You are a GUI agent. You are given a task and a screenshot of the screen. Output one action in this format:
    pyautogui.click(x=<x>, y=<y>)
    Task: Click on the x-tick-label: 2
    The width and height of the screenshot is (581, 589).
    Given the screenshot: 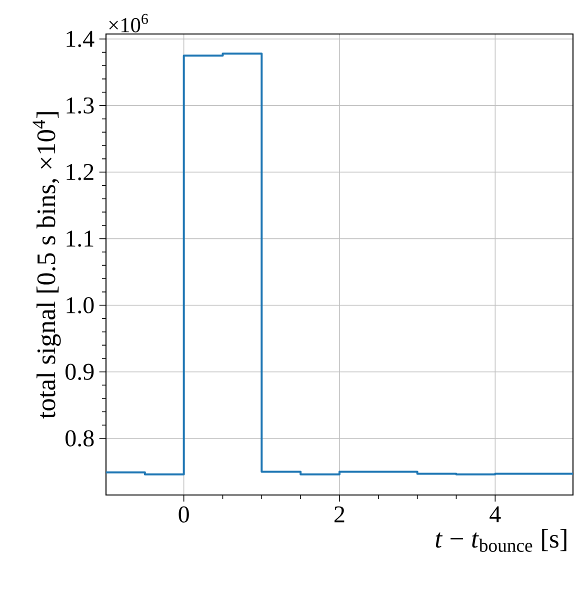 What is the action you would take?
    pyautogui.click(x=339, y=514)
    